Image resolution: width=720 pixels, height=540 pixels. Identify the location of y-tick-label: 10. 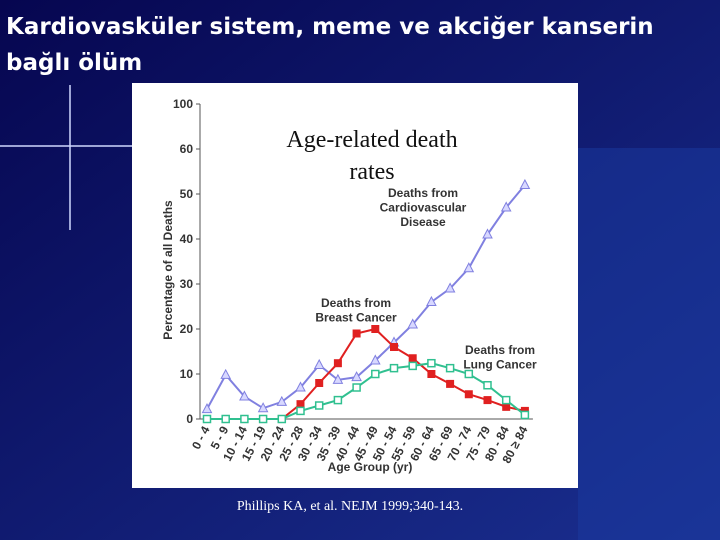
(187, 374).